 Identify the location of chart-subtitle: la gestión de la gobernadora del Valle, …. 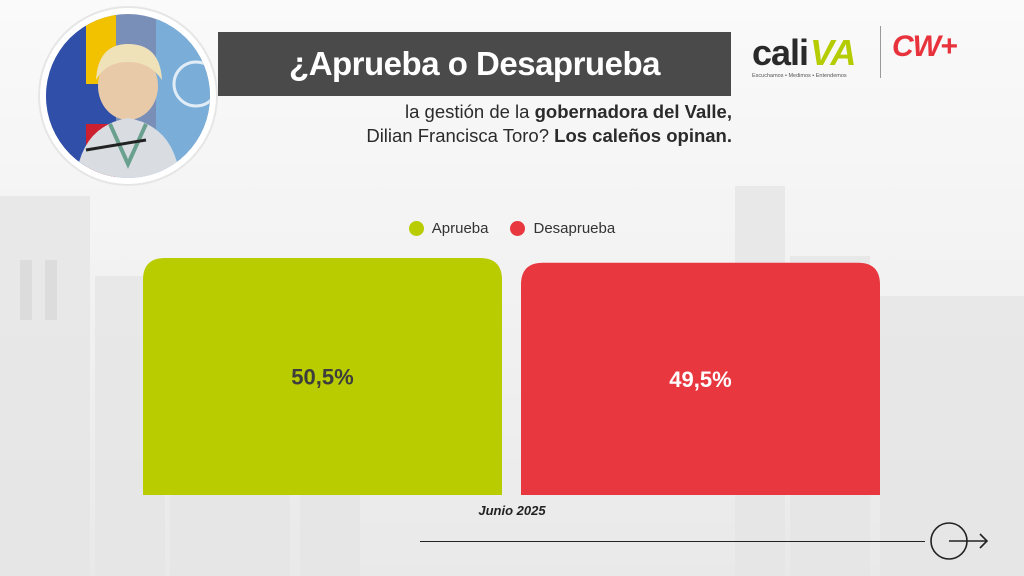
(482, 124).